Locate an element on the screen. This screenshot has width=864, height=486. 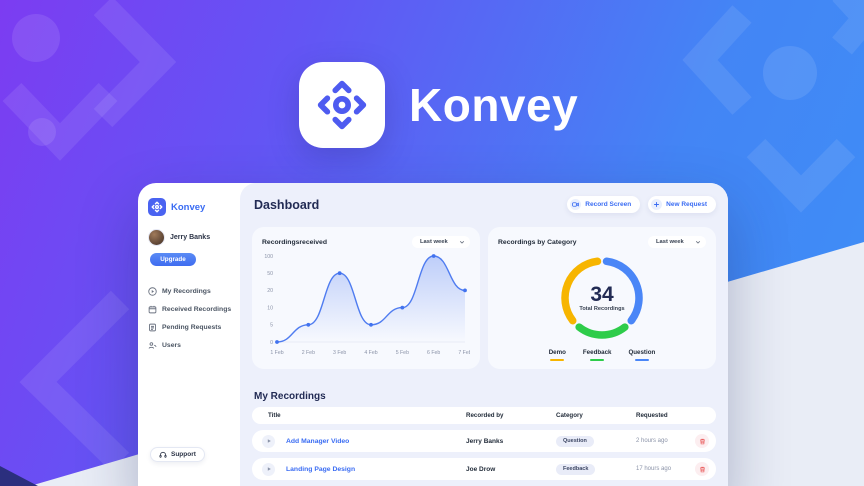
record-screen-icon is located at coordinates (576, 204).